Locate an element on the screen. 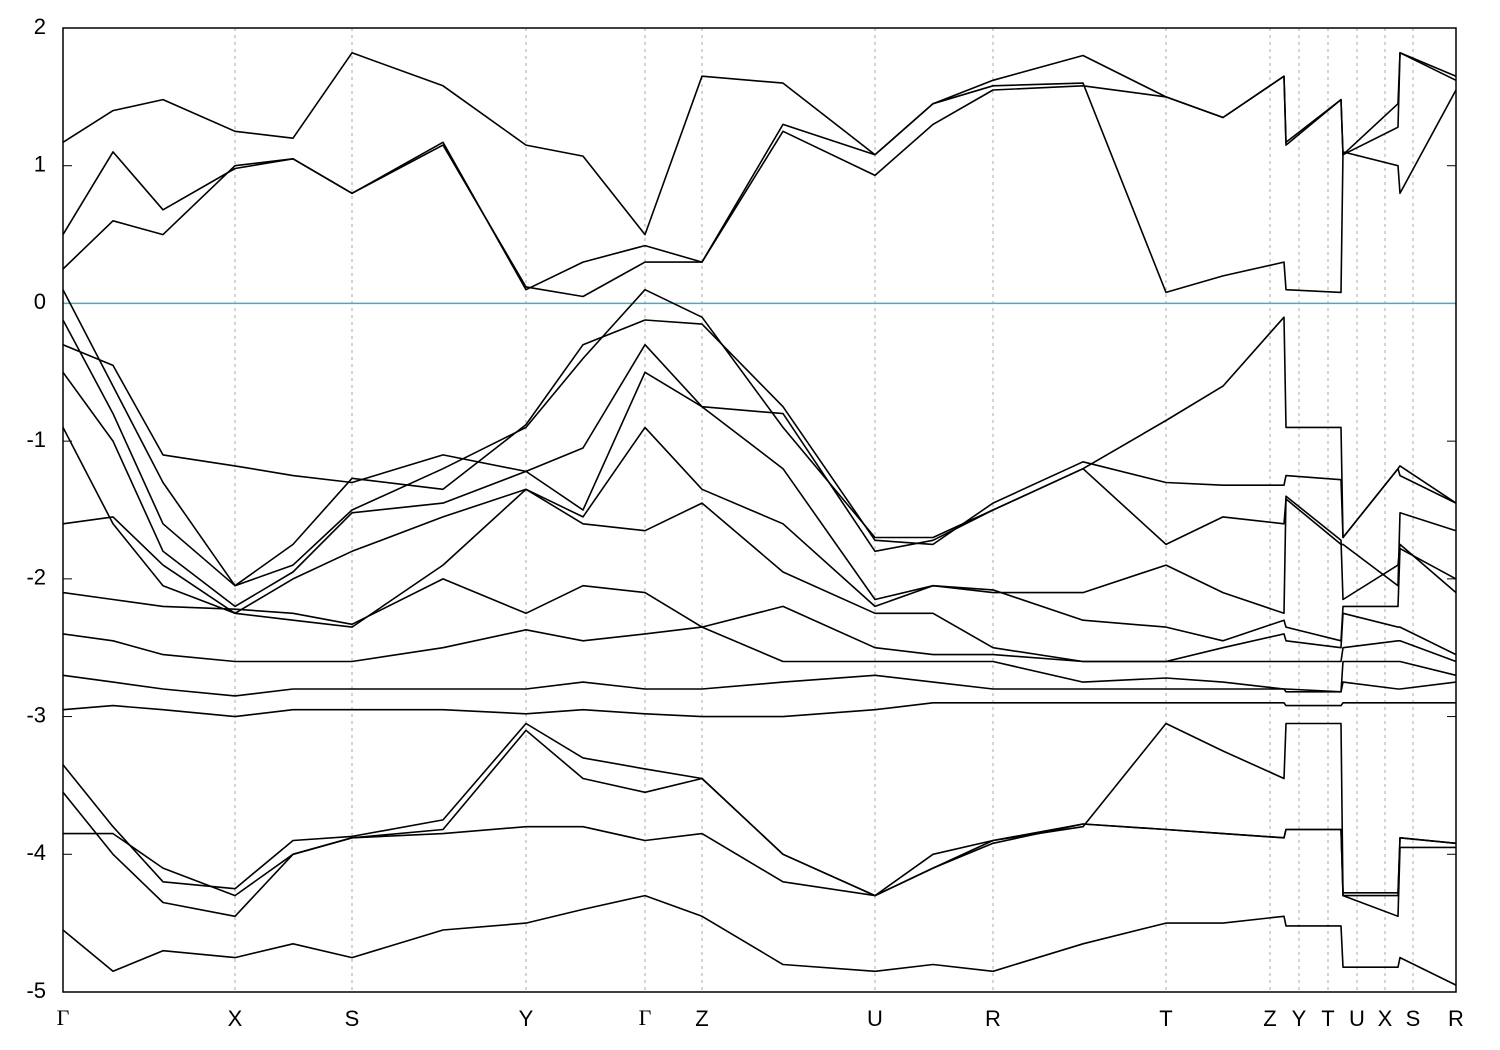  y-tick-label: -4 is located at coordinates (36, 852).